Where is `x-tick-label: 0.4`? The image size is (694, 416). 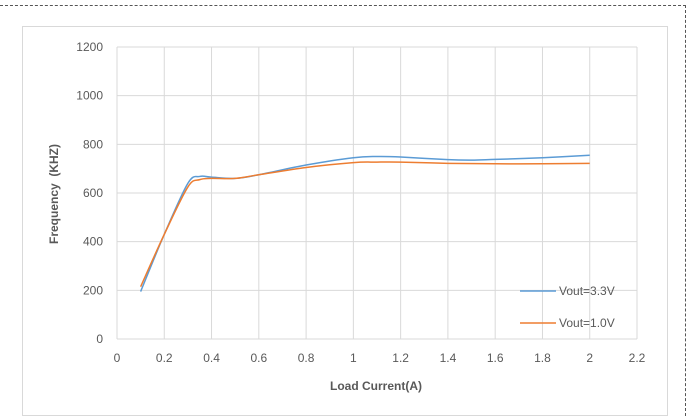 x-tick-label: 0.4 is located at coordinates (211, 358).